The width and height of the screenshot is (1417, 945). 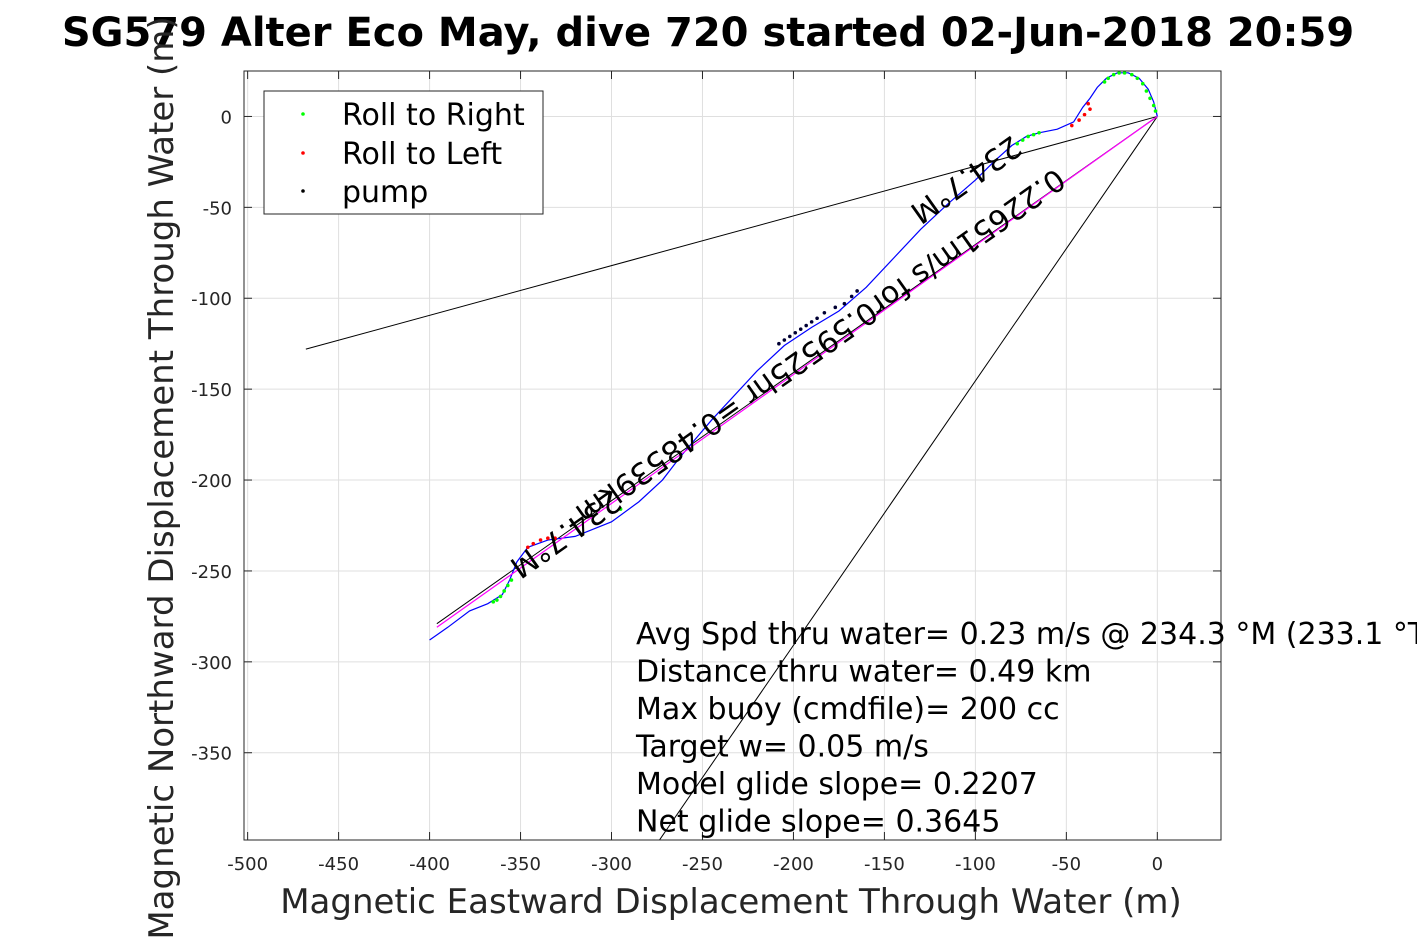 I want to click on legend-label-roll-right: Roll to Right, so click(x=433, y=115).